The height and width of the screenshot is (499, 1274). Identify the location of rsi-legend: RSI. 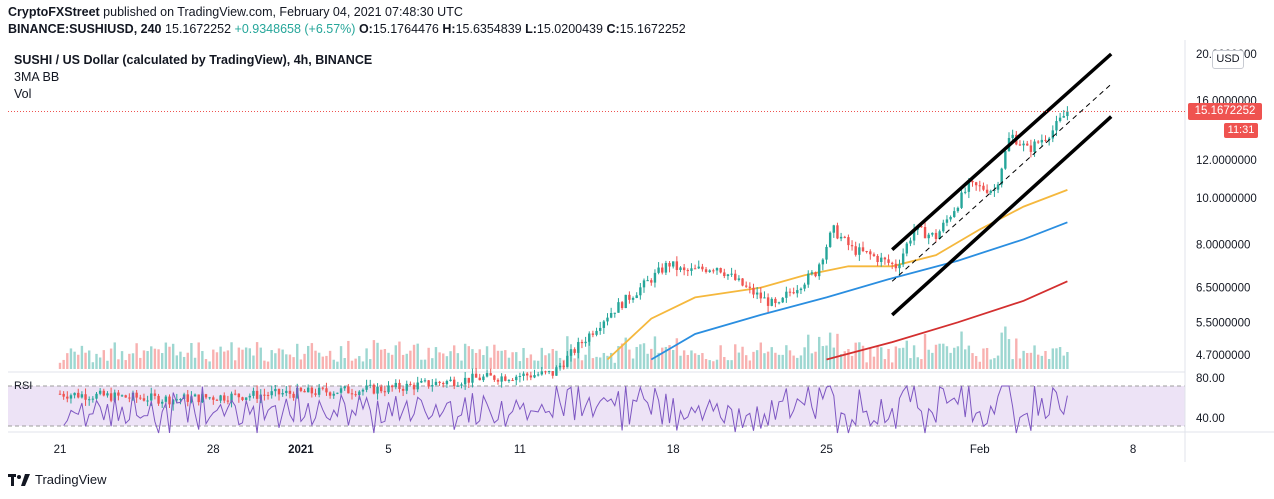
(23, 386).